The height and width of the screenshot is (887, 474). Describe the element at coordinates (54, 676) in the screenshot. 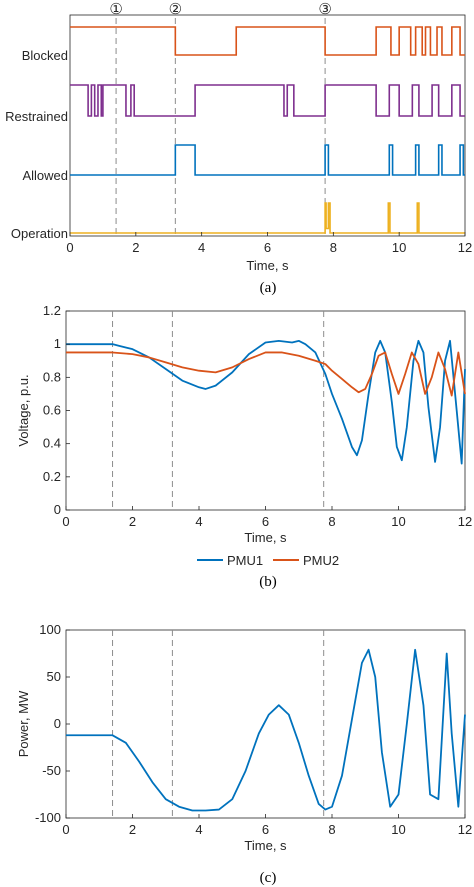

I see `y-tick-label: 50` at that location.